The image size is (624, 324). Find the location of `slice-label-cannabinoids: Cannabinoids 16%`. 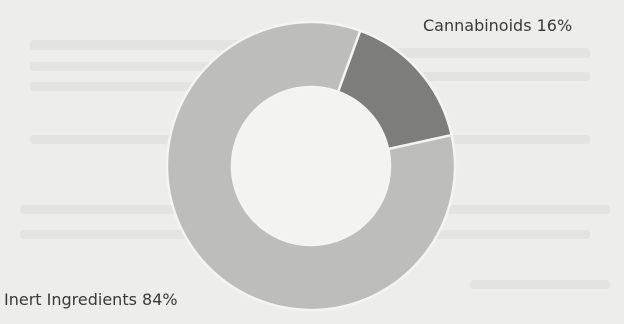

slice-label-cannabinoids: Cannabinoids 16% is located at coordinates (497, 25).